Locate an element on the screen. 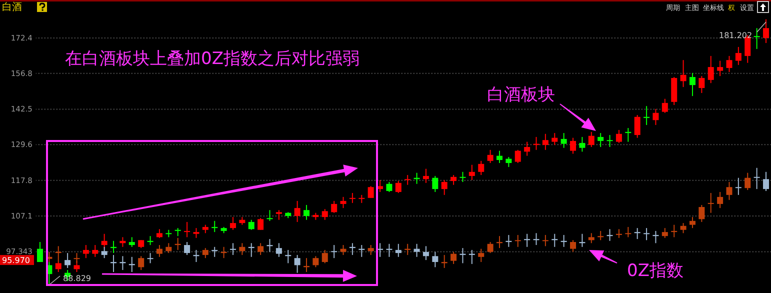  annotation: 181.202 is located at coordinates (735, 35).